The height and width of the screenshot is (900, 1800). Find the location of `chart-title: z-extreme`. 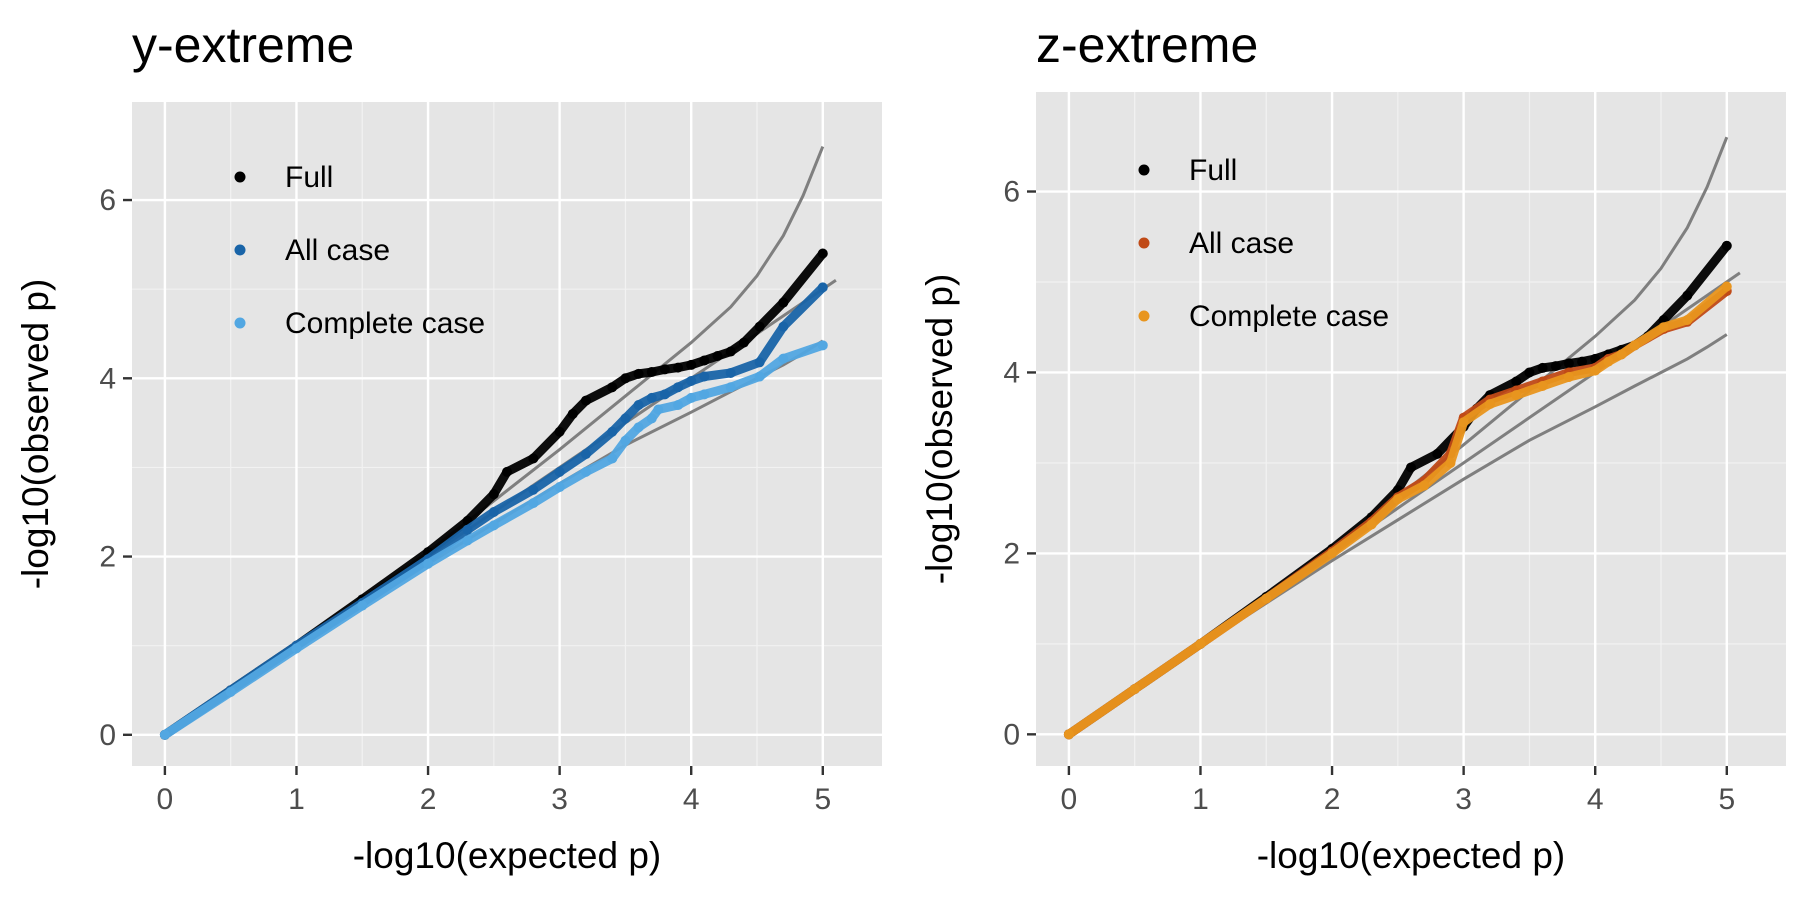

chart-title: z-extreme is located at coordinates (1147, 45).